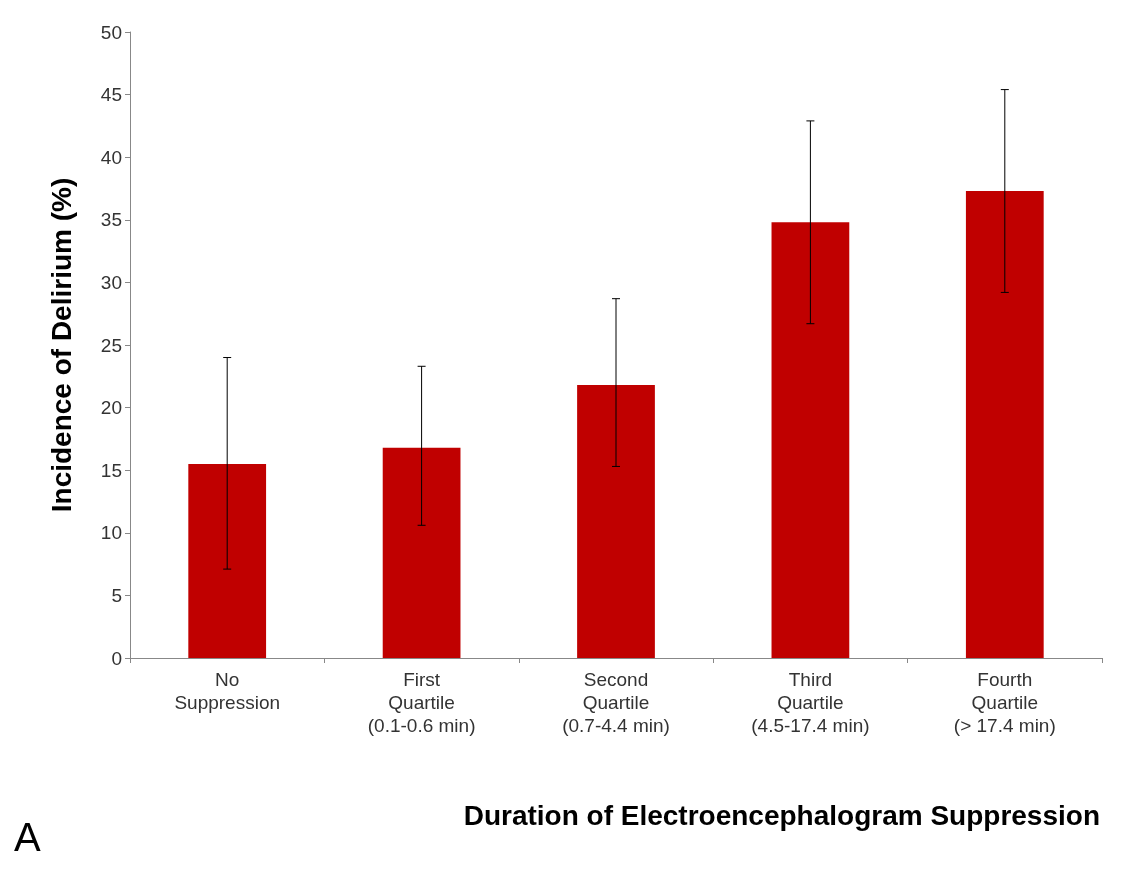 The image size is (1124, 869). What do you see at coordinates (61, 345) in the screenshot?
I see `y-axis-title: Incidence of Delirium (%)` at bounding box center [61, 345].